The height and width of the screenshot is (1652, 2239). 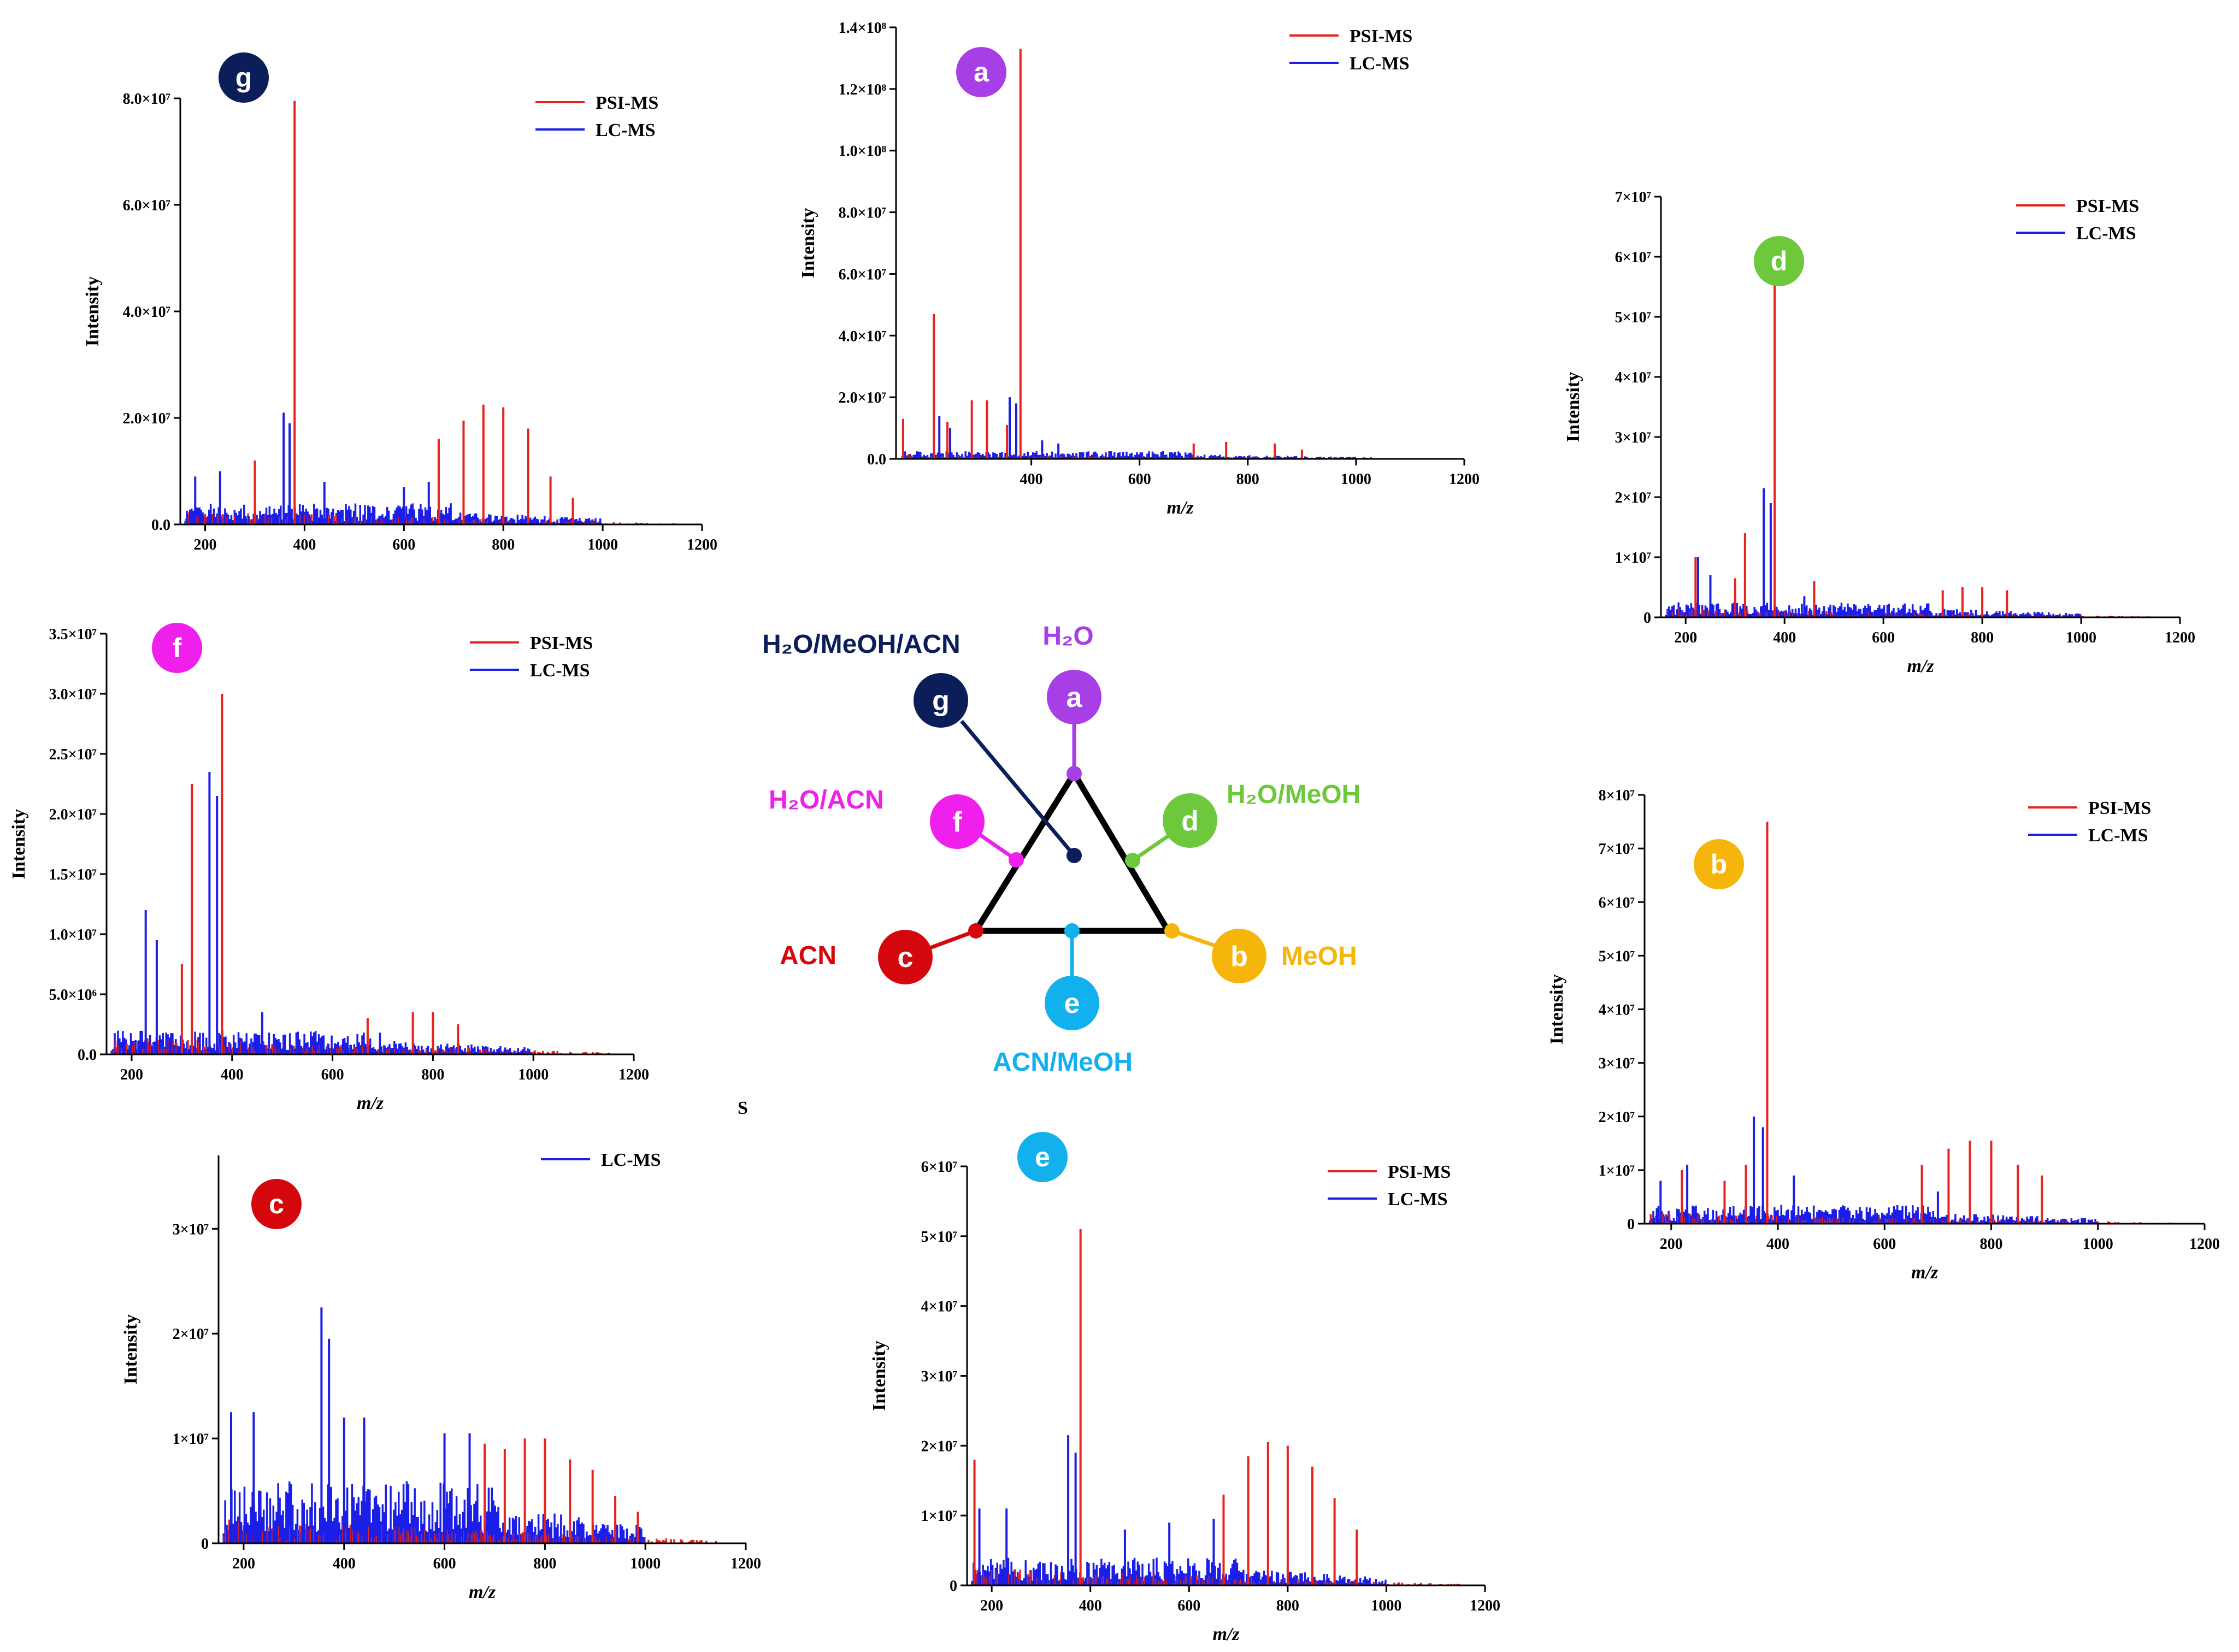 What do you see at coordinates (1633, 377) in the screenshot?
I see `y-tick-label: 4×10⁷` at bounding box center [1633, 377].